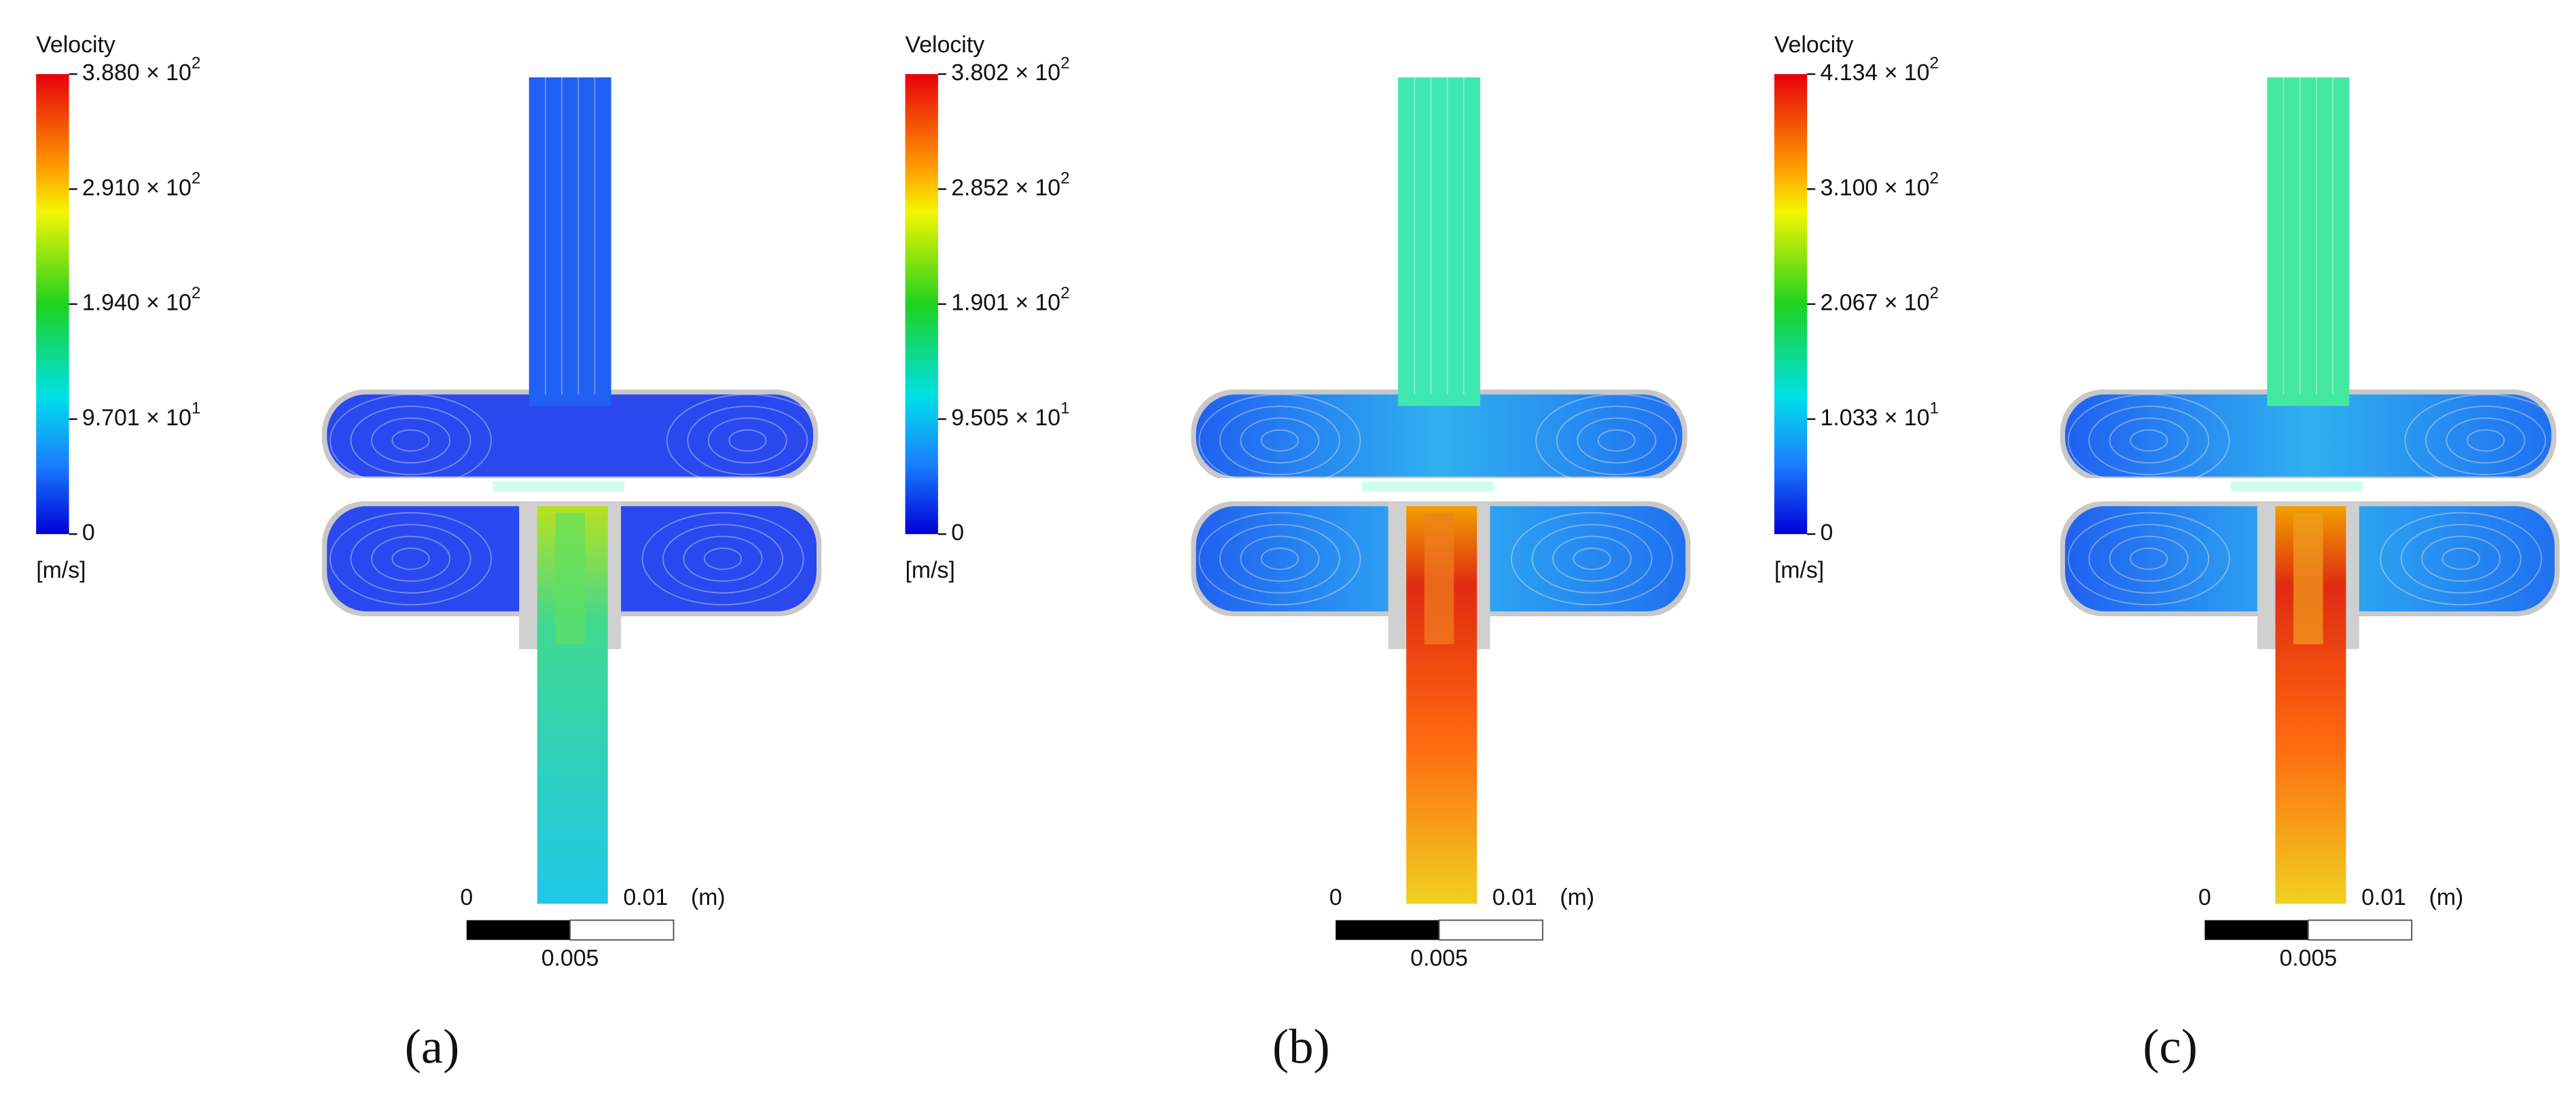 The height and width of the screenshot is (1106, 2576). What do you see at coordinates (466, 897) in the screenshot?
I see `scale-start: 0` at bounding box center [466, 897].